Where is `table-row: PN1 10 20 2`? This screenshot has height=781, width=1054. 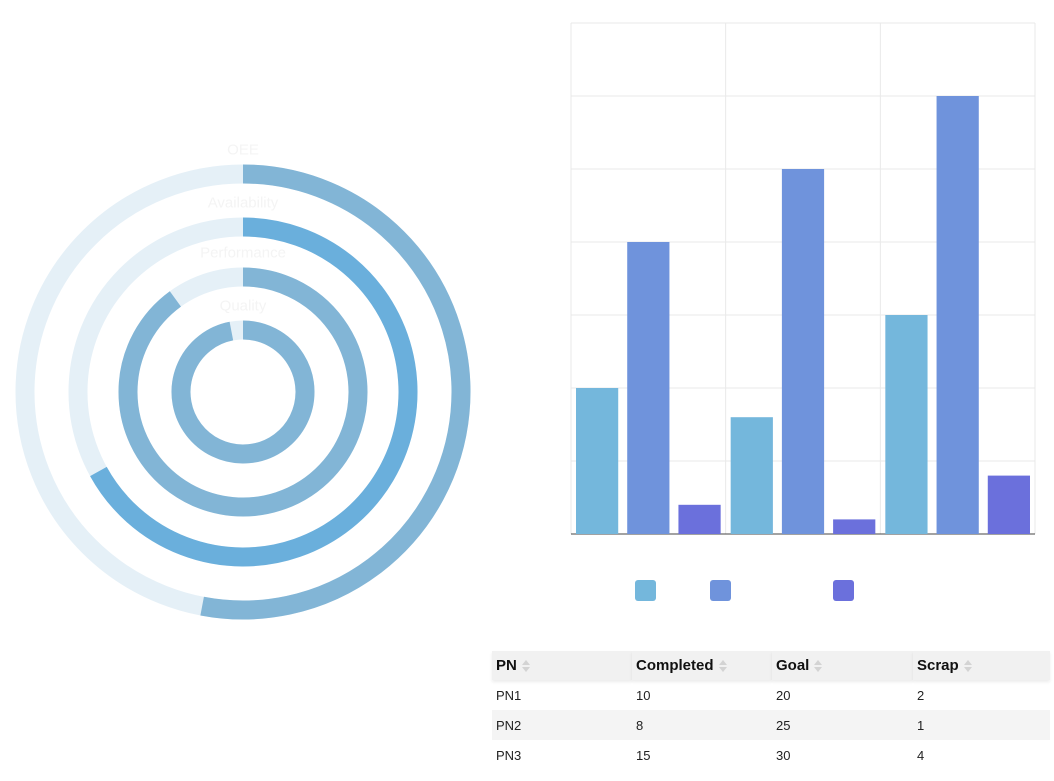
table-row: PN1 10 20 2 is located at coordinates (771, 695).